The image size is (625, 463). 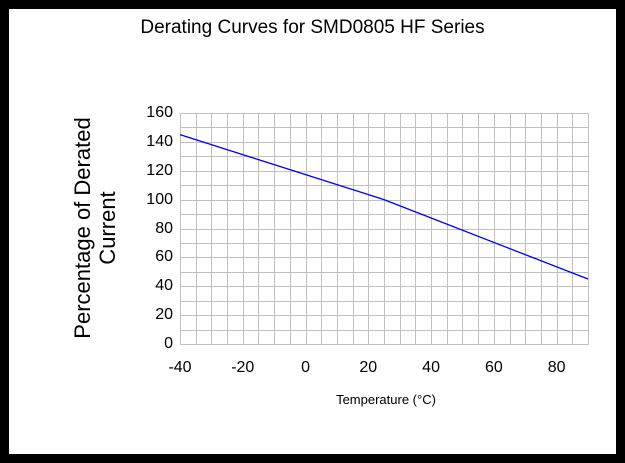 I want to click on y-tick-label: 60, so click(x=164, y=257).